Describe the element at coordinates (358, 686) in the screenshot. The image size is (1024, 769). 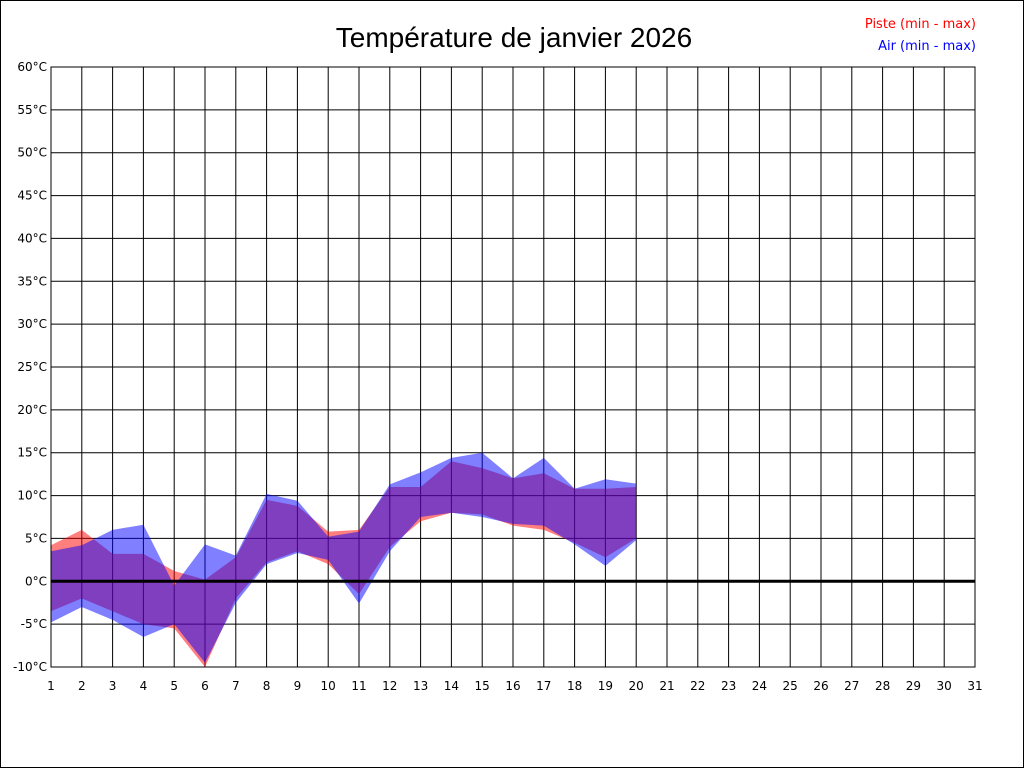
I see `x-tick-label: 11` at that location.